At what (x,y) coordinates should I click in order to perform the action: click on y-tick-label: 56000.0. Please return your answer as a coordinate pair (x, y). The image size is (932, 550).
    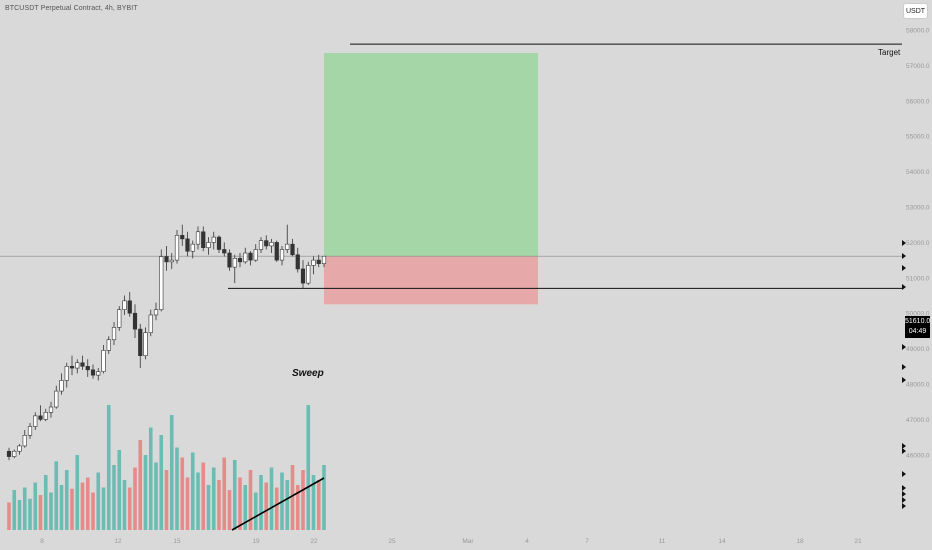
    Looking at the image, I should click on (918, 101).